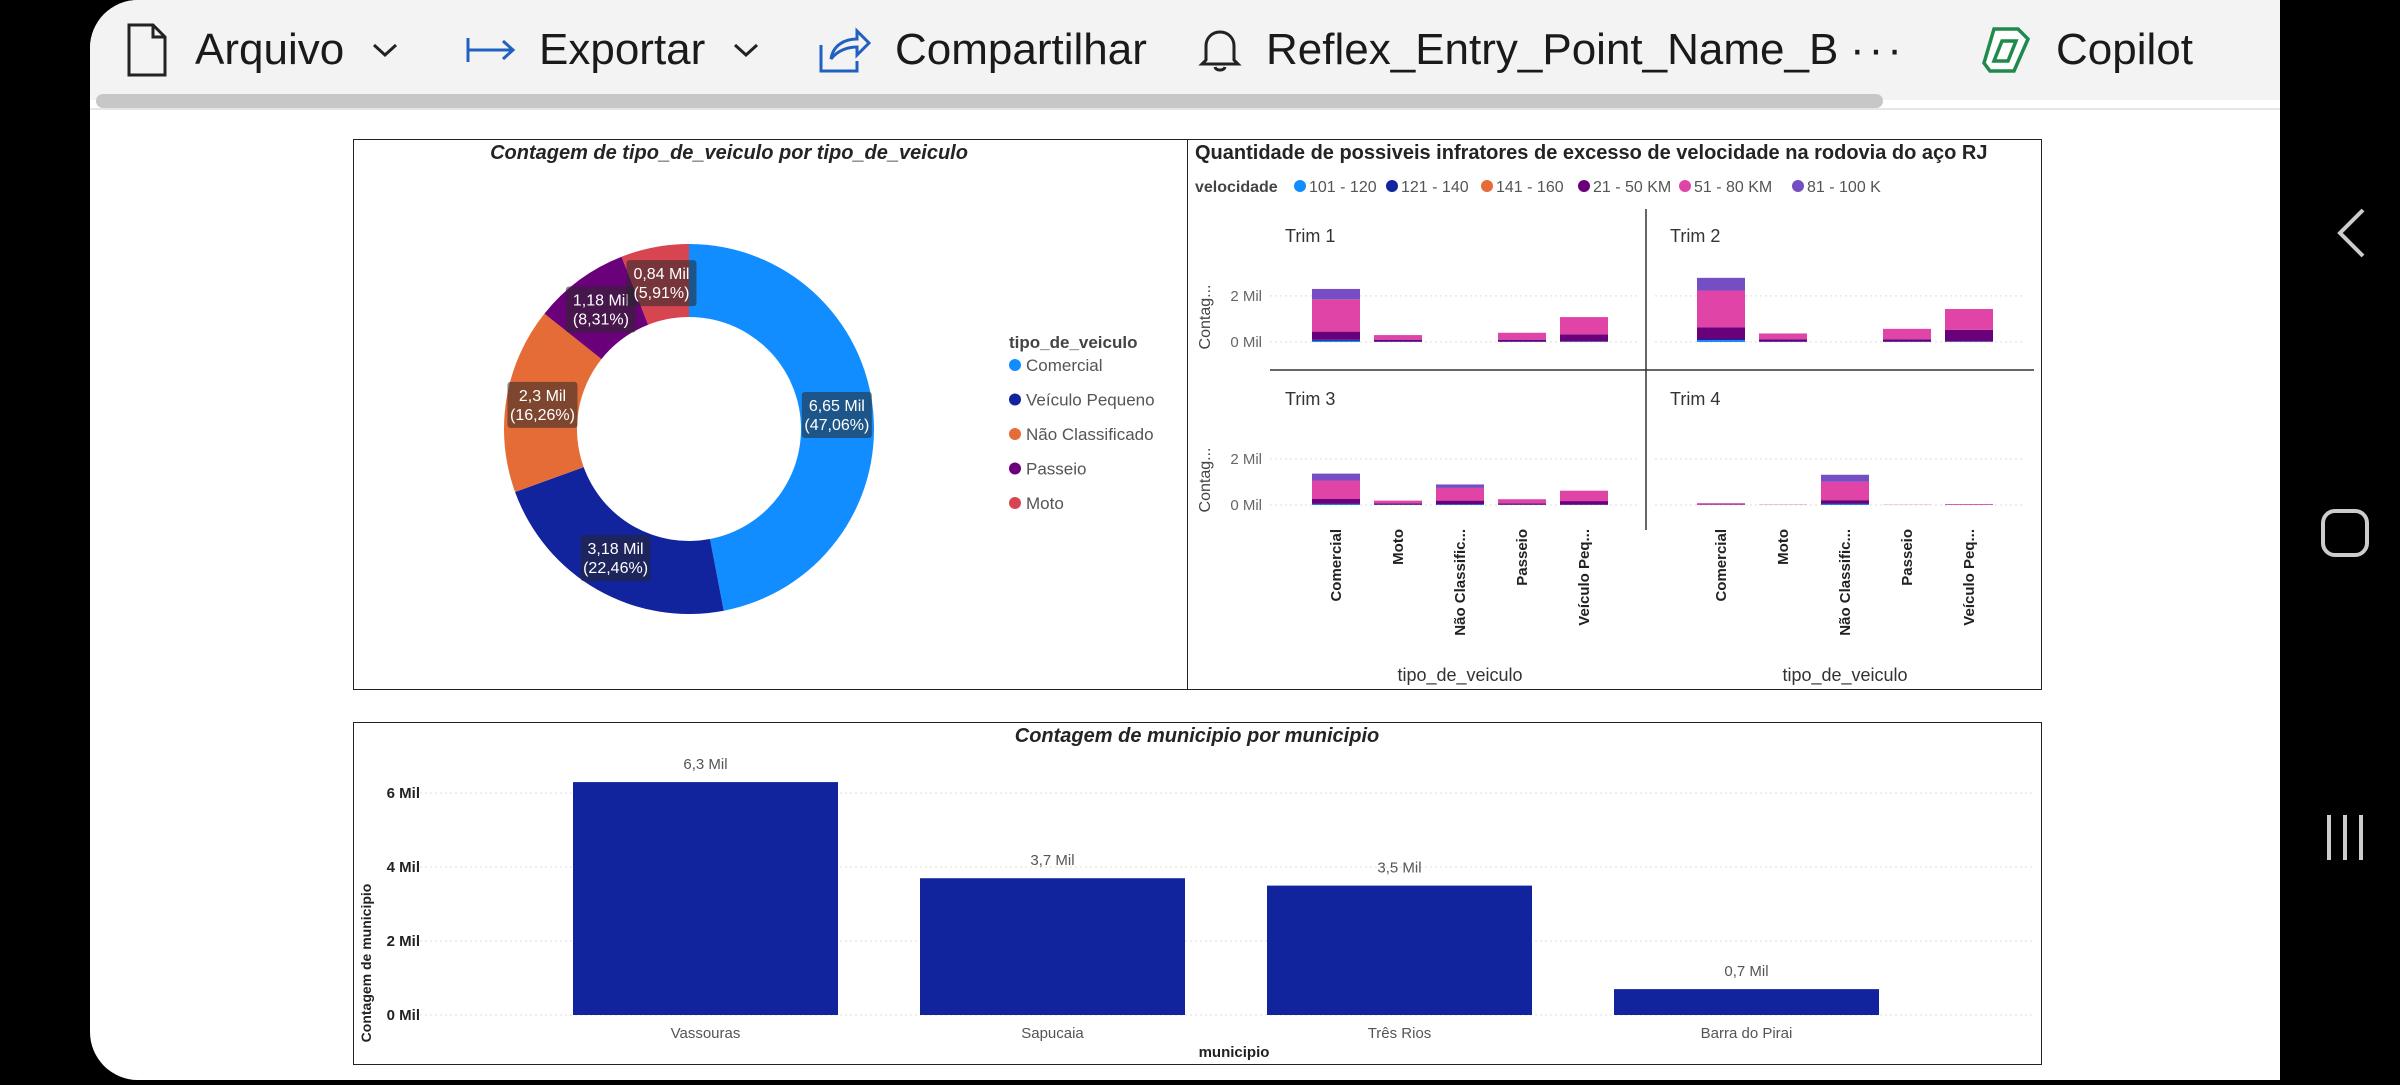  I want to click on y-tick-label: 2 Mil, so click(403, 941).